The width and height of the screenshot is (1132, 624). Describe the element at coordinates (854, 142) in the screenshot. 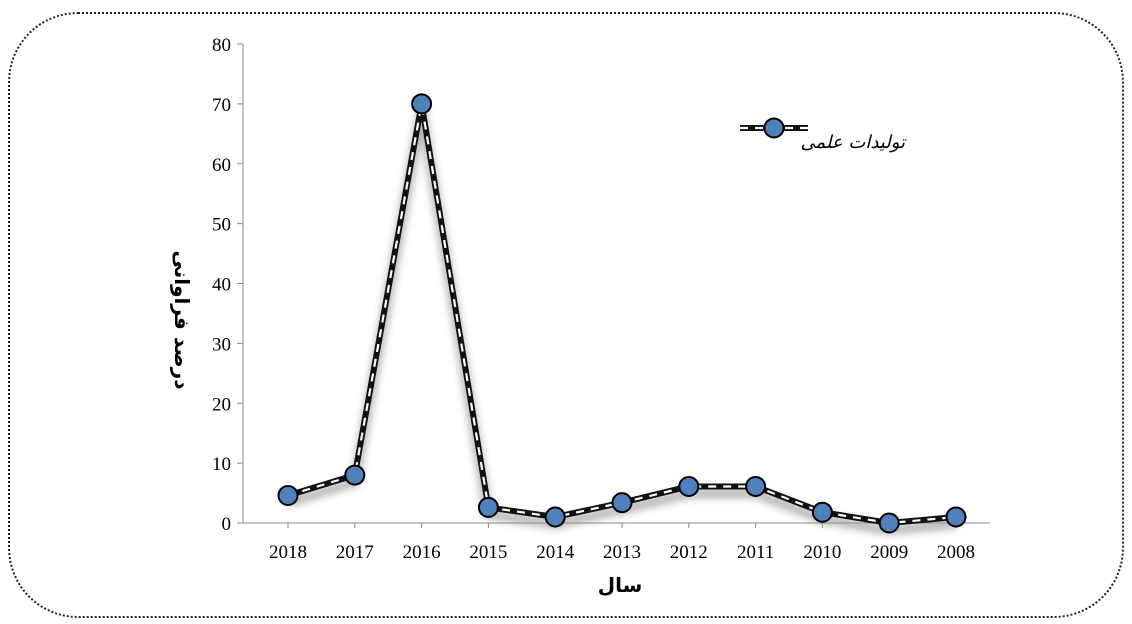

I see `legend-label: تولیدات علمی` at that location.